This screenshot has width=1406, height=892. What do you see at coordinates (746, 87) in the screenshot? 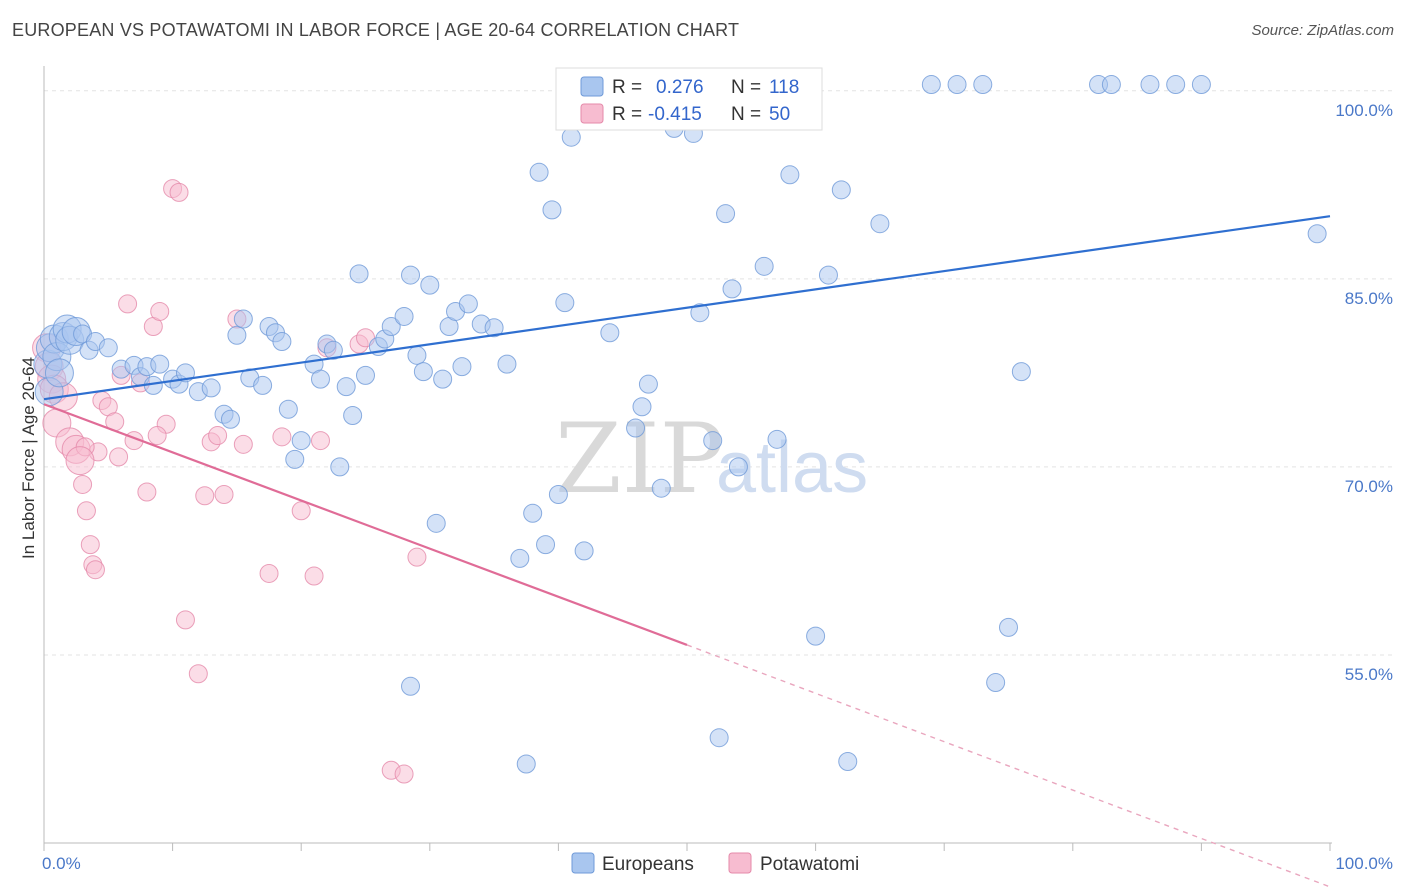
I see `legend-n-label-europeans: N =` at bounding box center [746, 87].